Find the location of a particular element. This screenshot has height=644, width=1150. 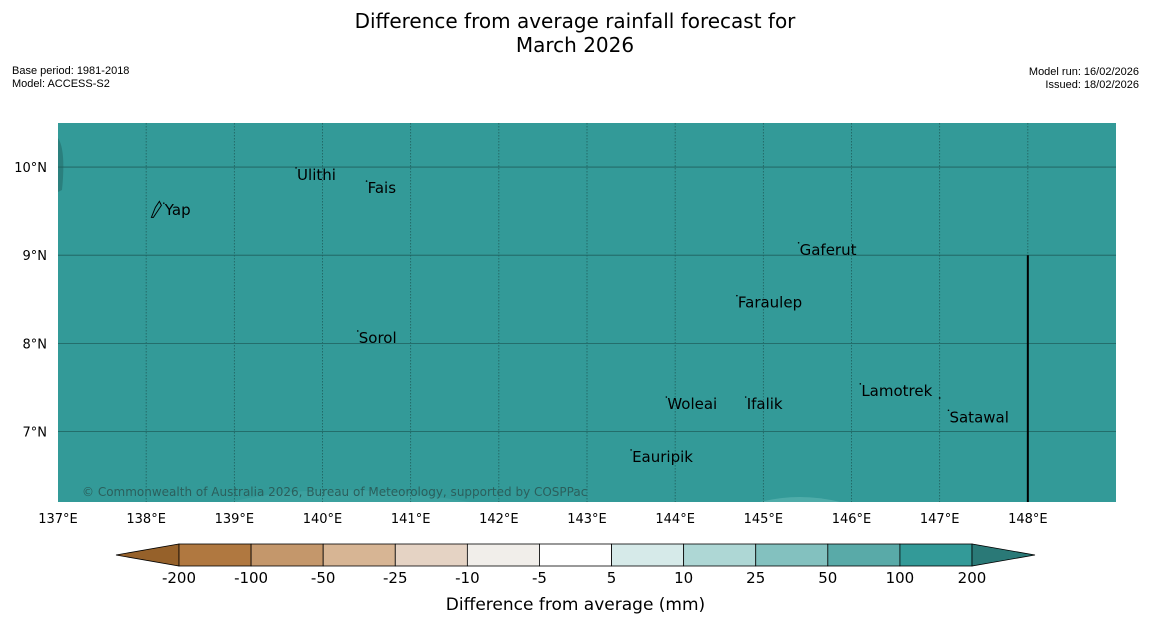

place-label: Ifalik is located at coordinates (765, 404).